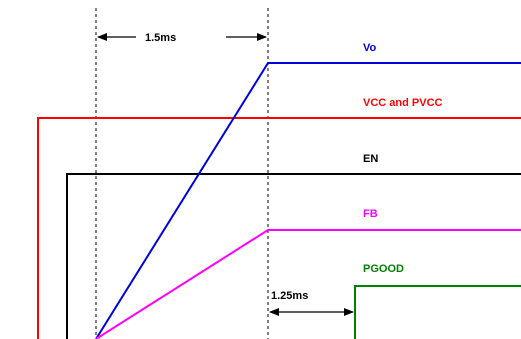 The width and height of the screenshot is (521, 339). I want to click on vcc-pvcc-label: VCC and PVCC, so click(403, 103).